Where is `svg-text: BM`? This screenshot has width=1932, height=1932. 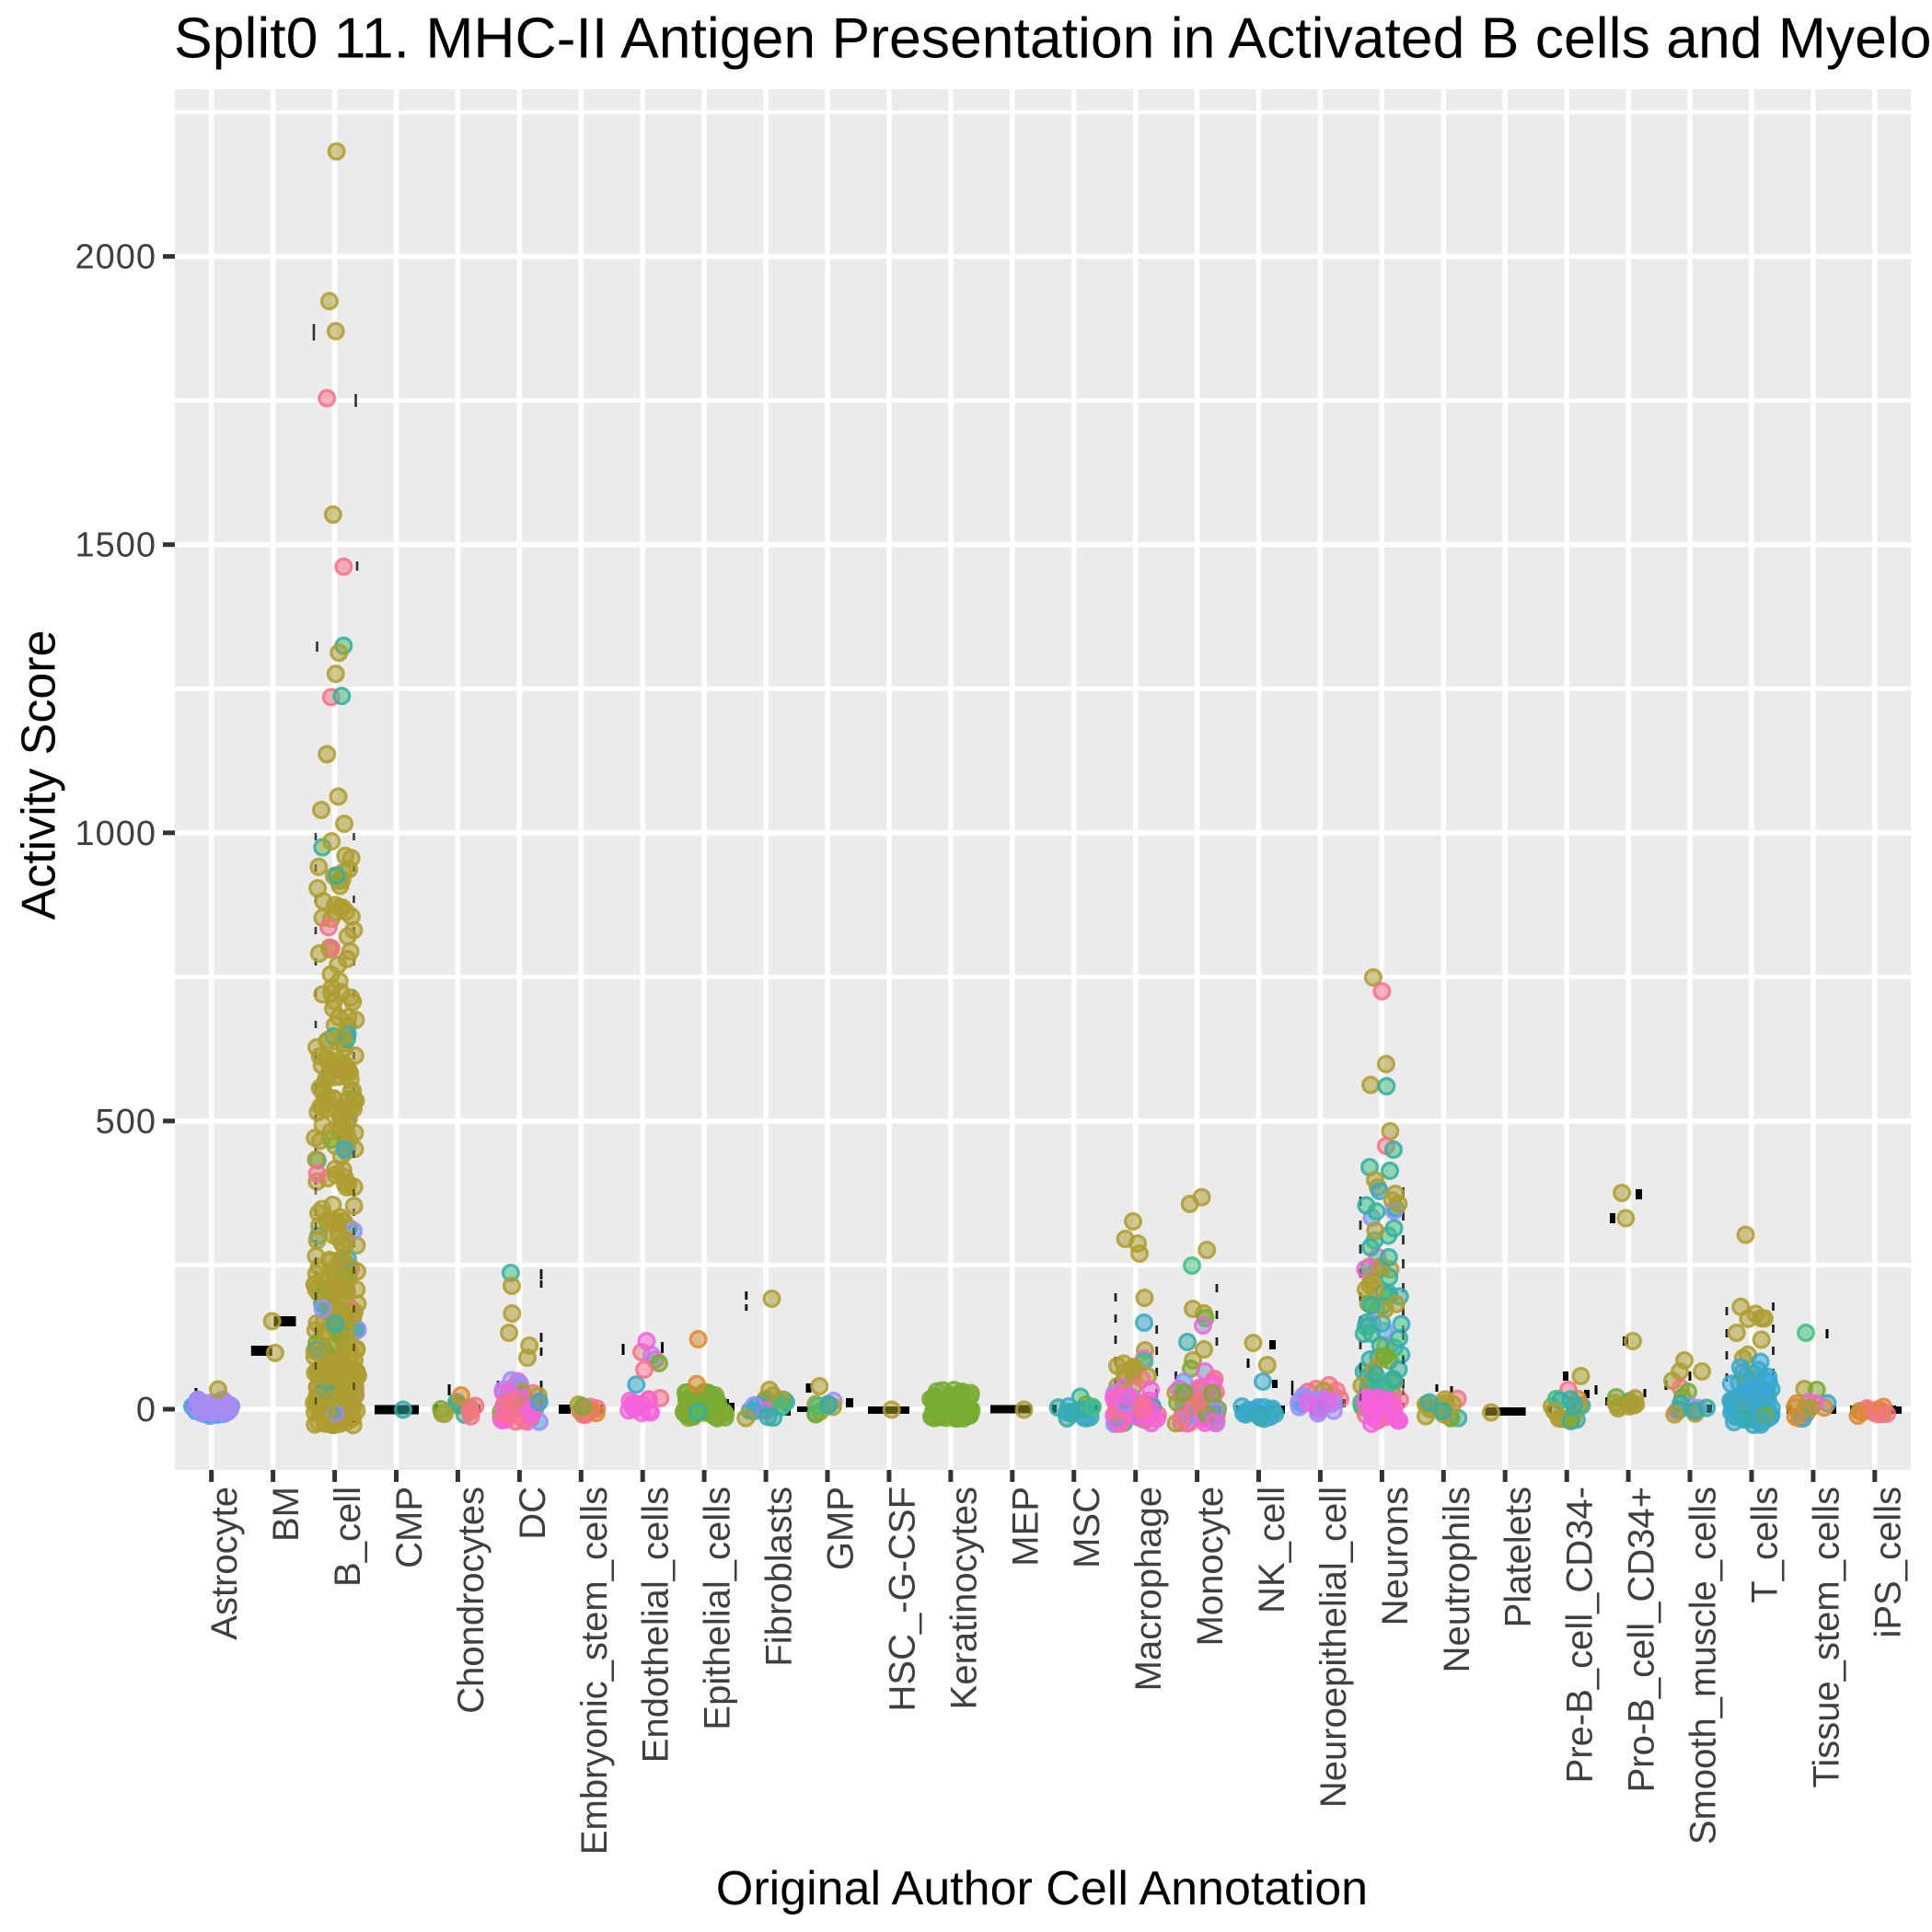
svg-text: BM is located at coordinates (287, 1515).